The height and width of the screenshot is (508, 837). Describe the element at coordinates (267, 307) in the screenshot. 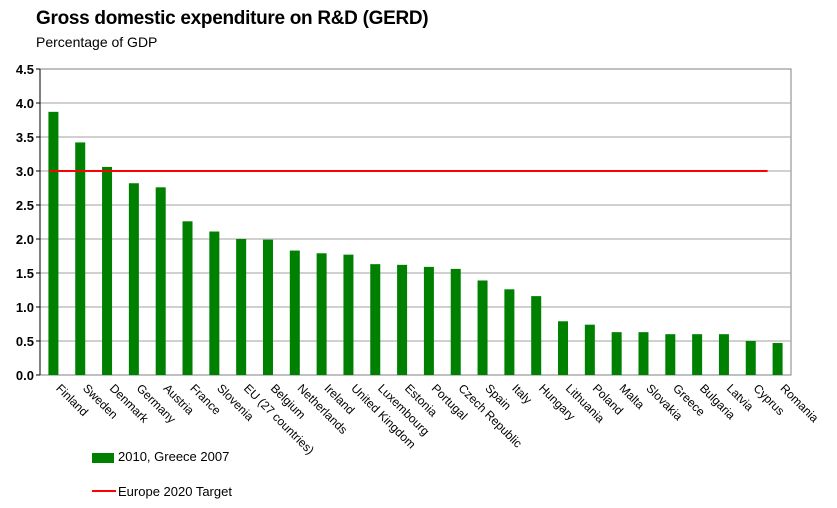

I see `bar-belgium` at that location.